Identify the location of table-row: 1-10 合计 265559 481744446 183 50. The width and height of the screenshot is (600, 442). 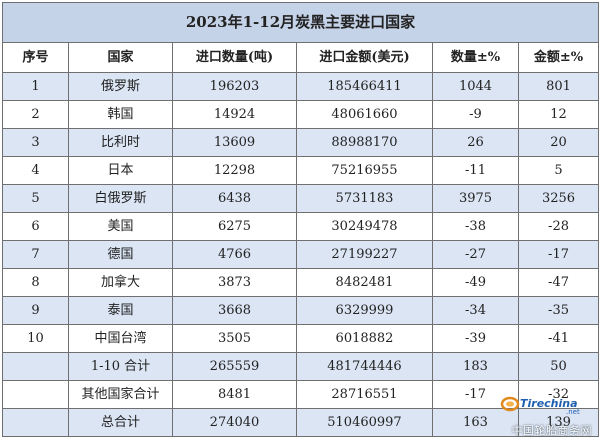
(301, 366).